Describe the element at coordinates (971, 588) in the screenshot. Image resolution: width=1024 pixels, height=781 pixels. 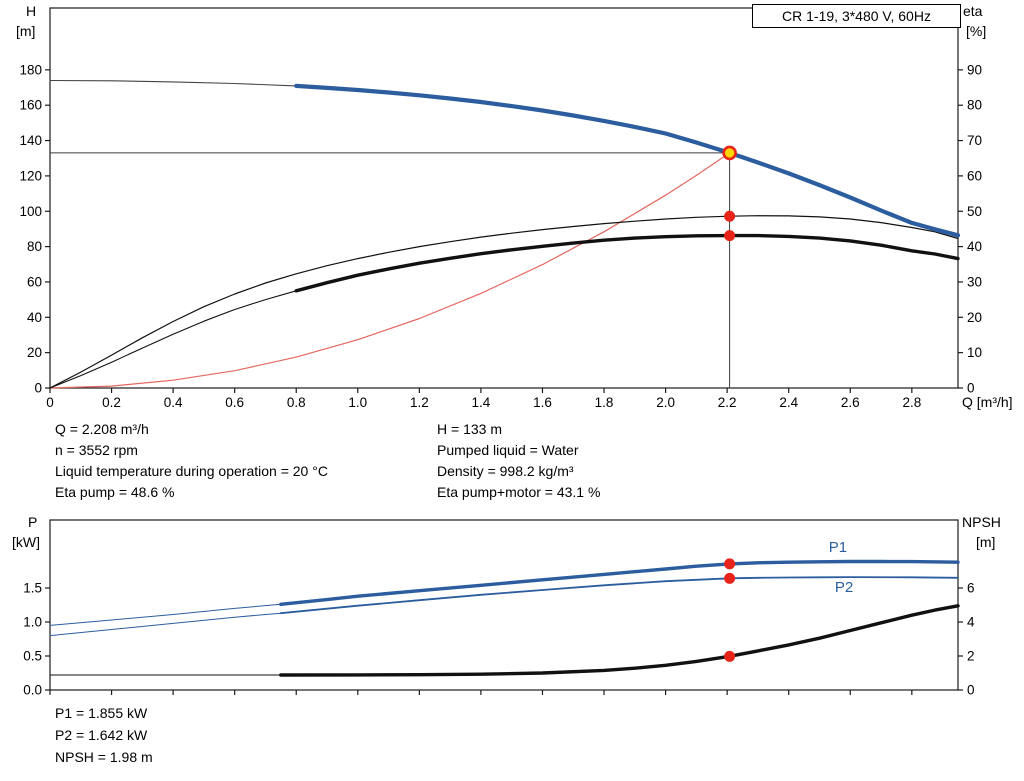
I see `svg-text: 6` at that location.